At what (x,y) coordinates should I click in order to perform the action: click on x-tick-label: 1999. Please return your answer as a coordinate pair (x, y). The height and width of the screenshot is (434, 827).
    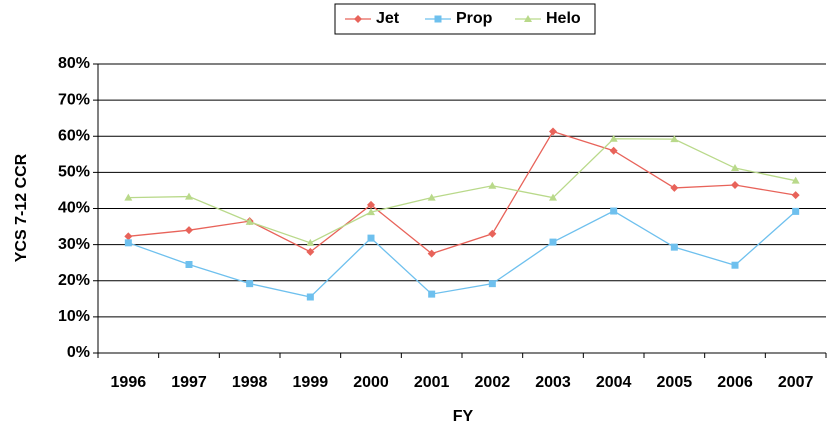
    Looking at the image, I should click on (311, 382).